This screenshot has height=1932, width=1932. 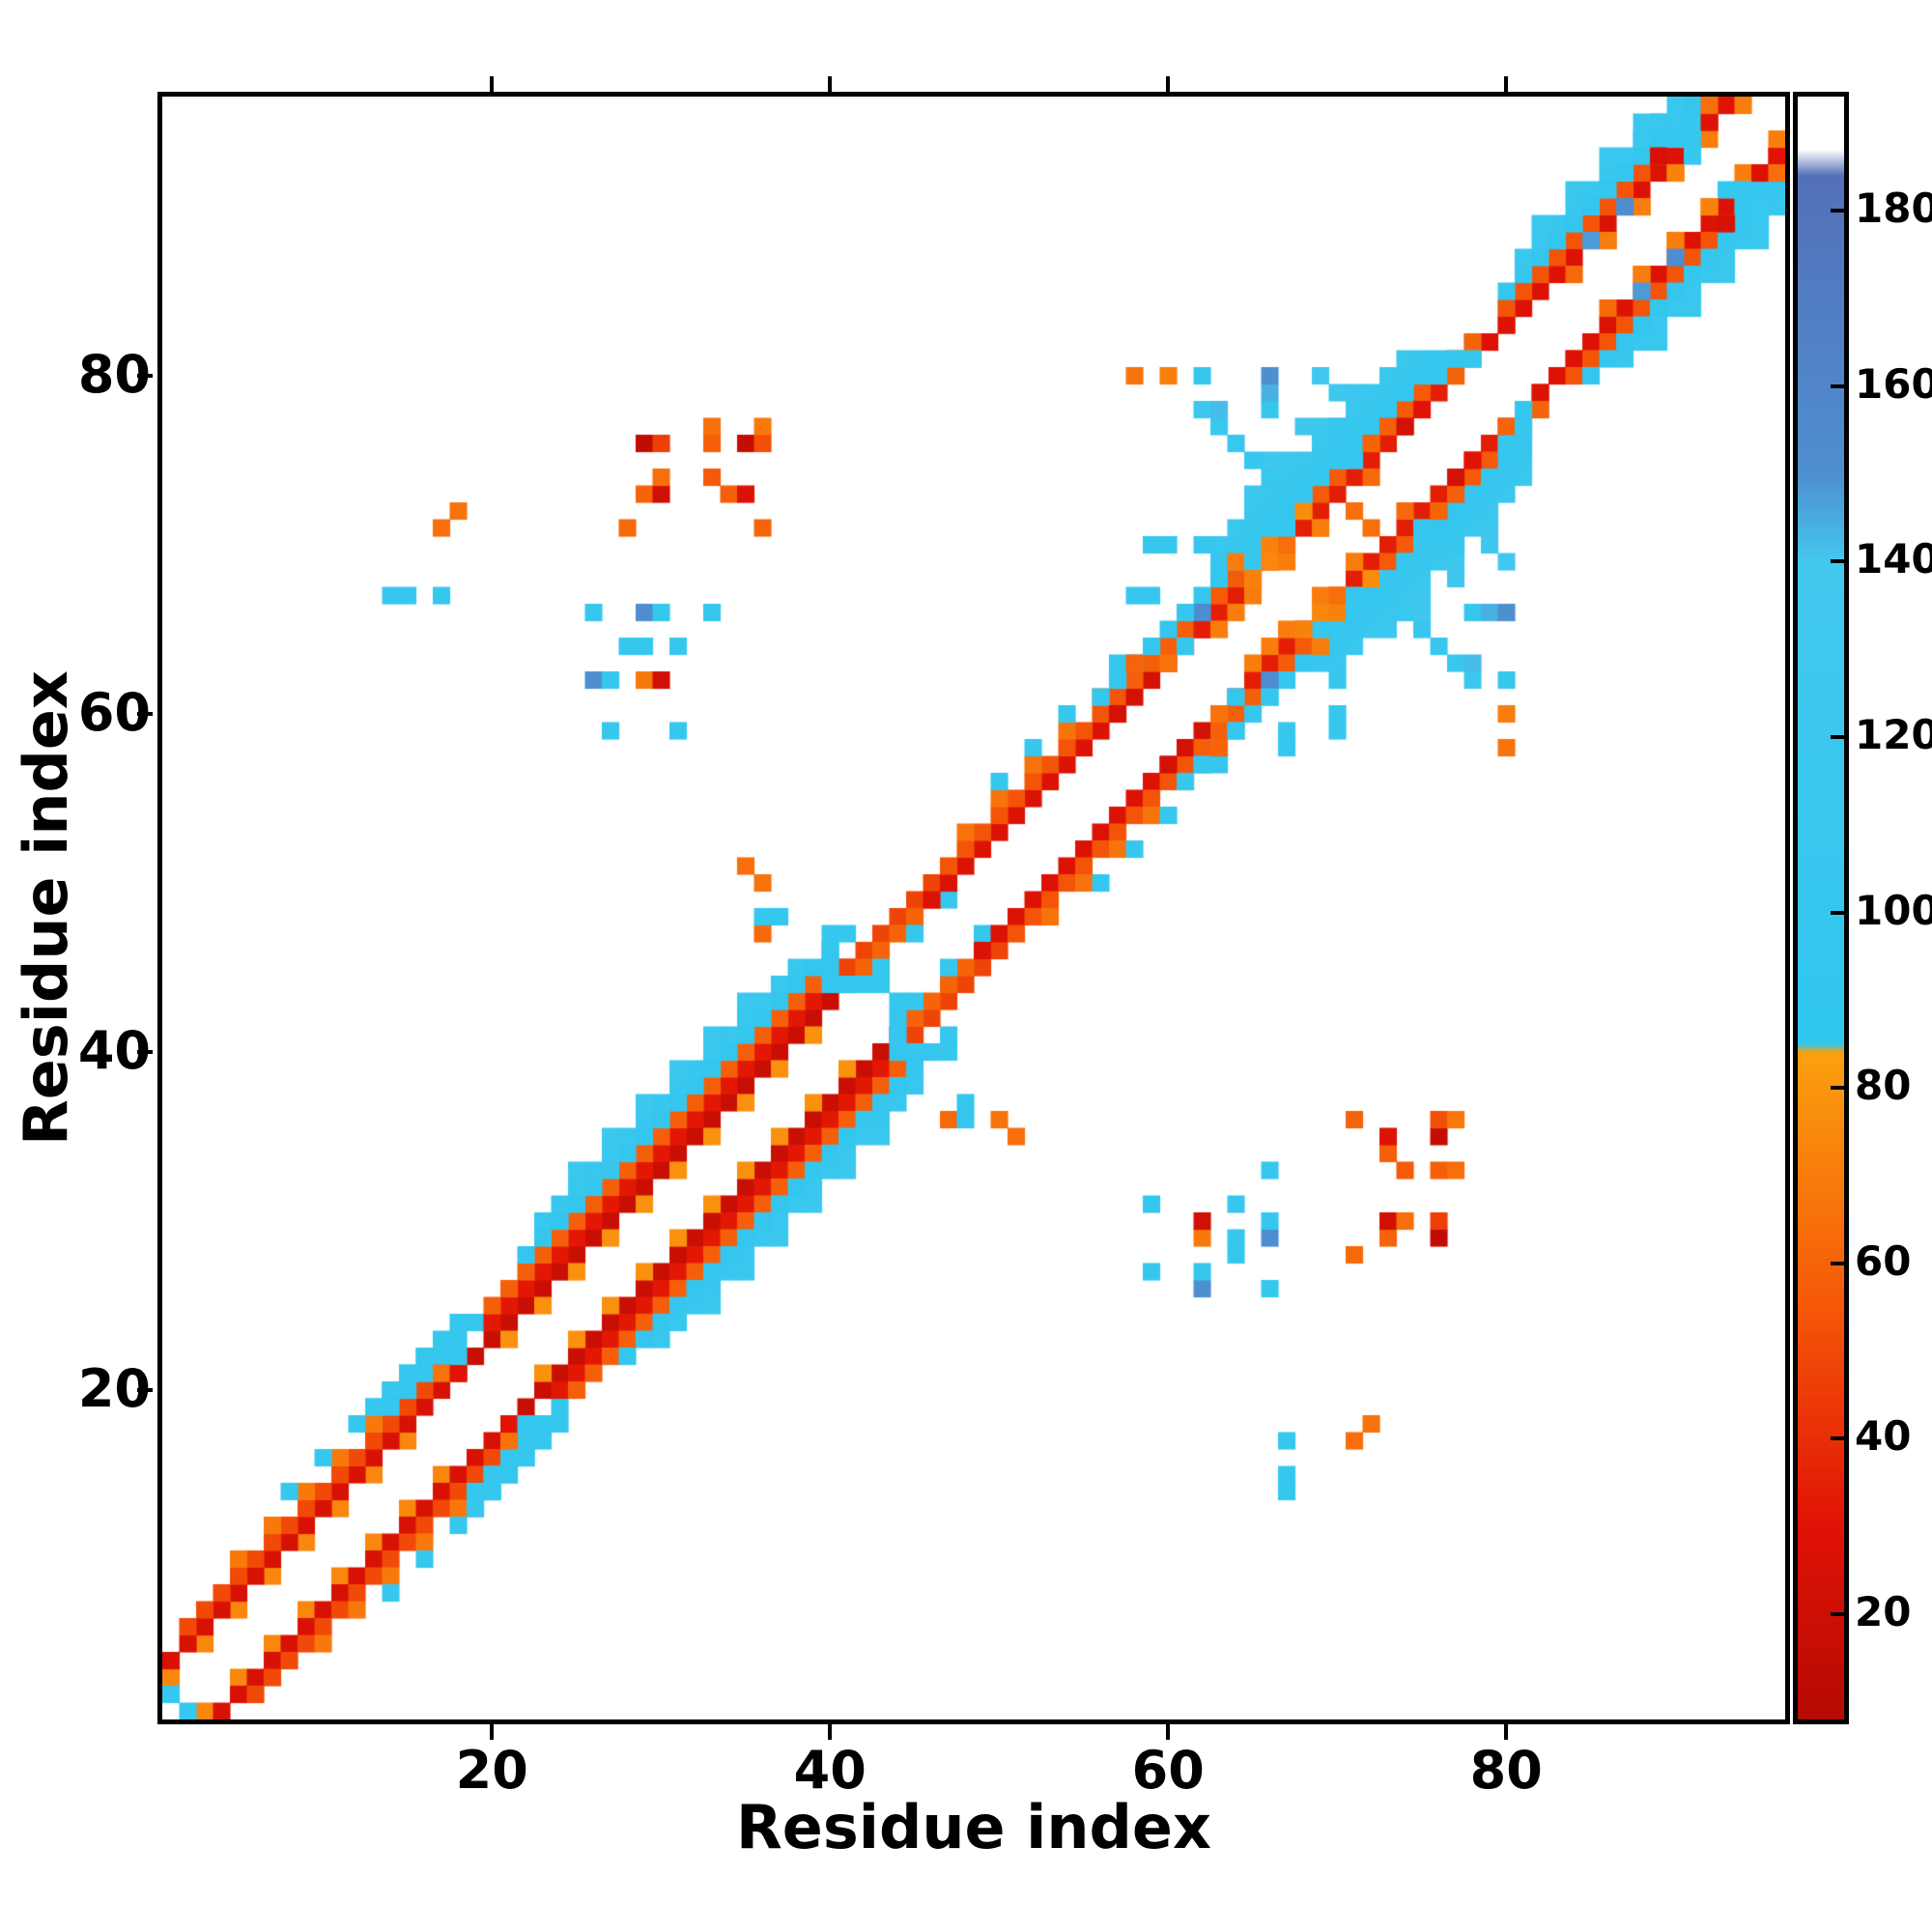 I want to click on colorbar-tick-label: 160, so click(x=1893, y=383).